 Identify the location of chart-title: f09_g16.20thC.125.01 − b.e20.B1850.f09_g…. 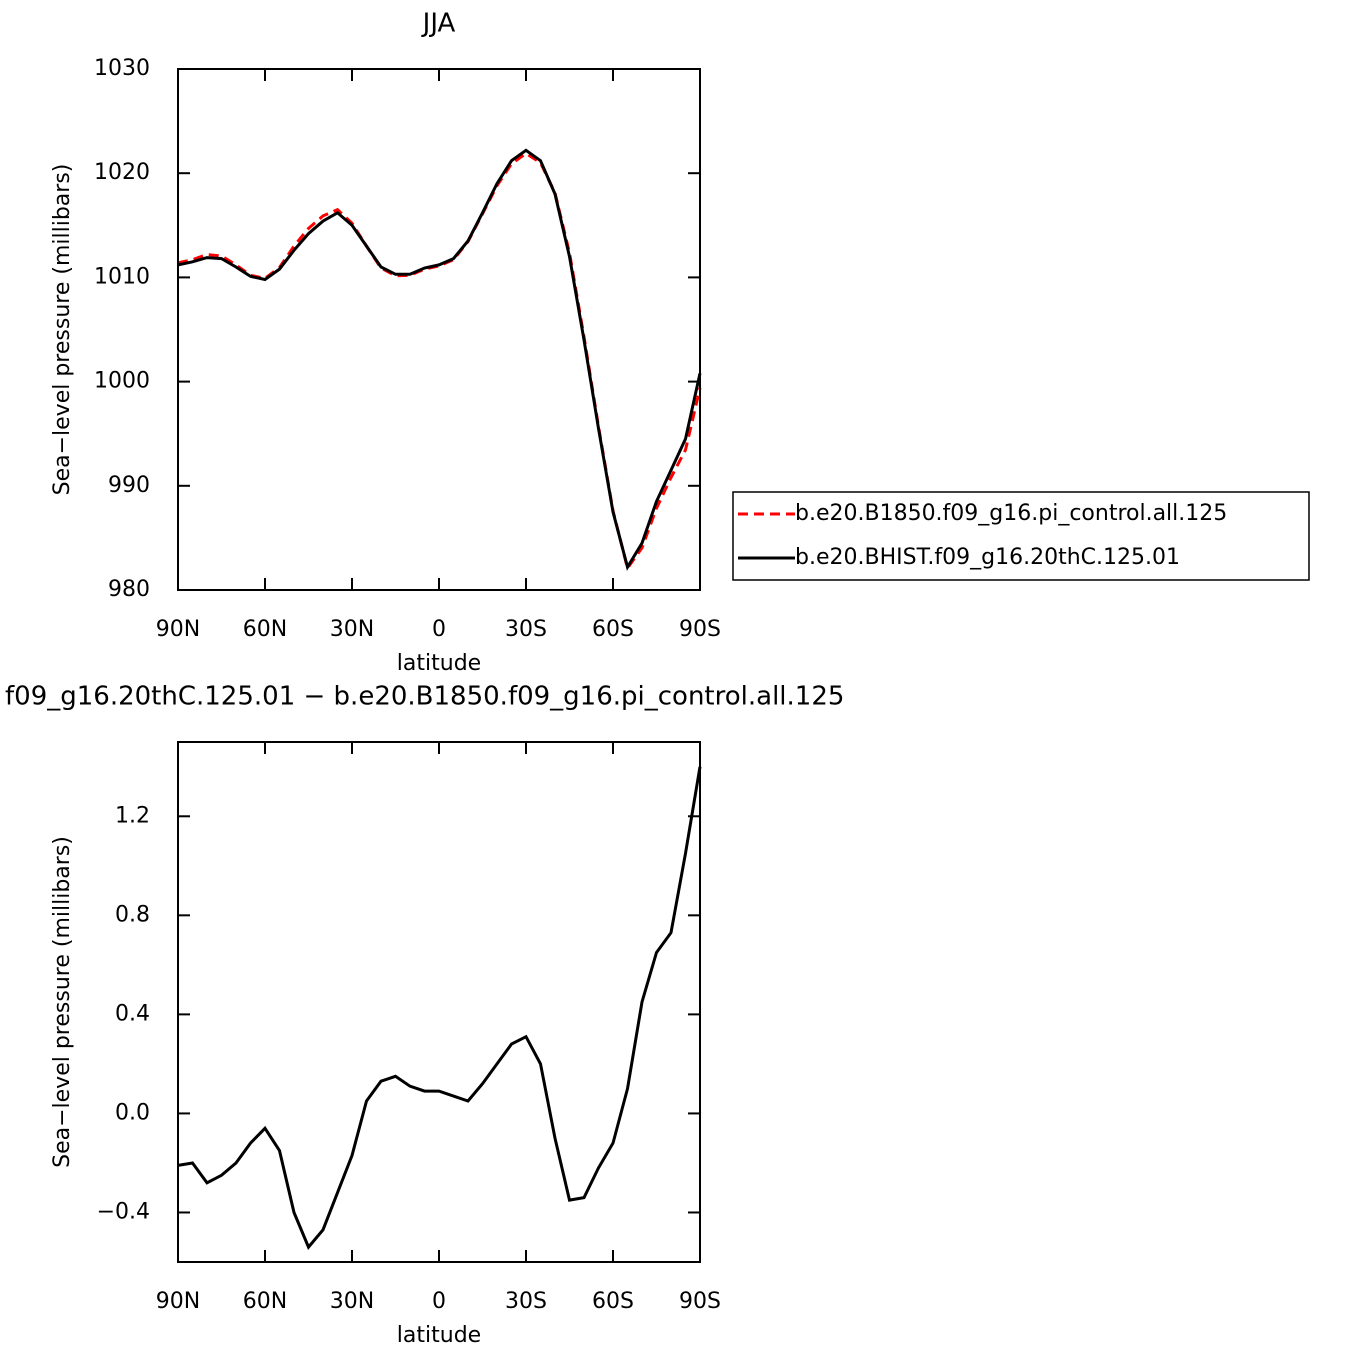
(424, 697).